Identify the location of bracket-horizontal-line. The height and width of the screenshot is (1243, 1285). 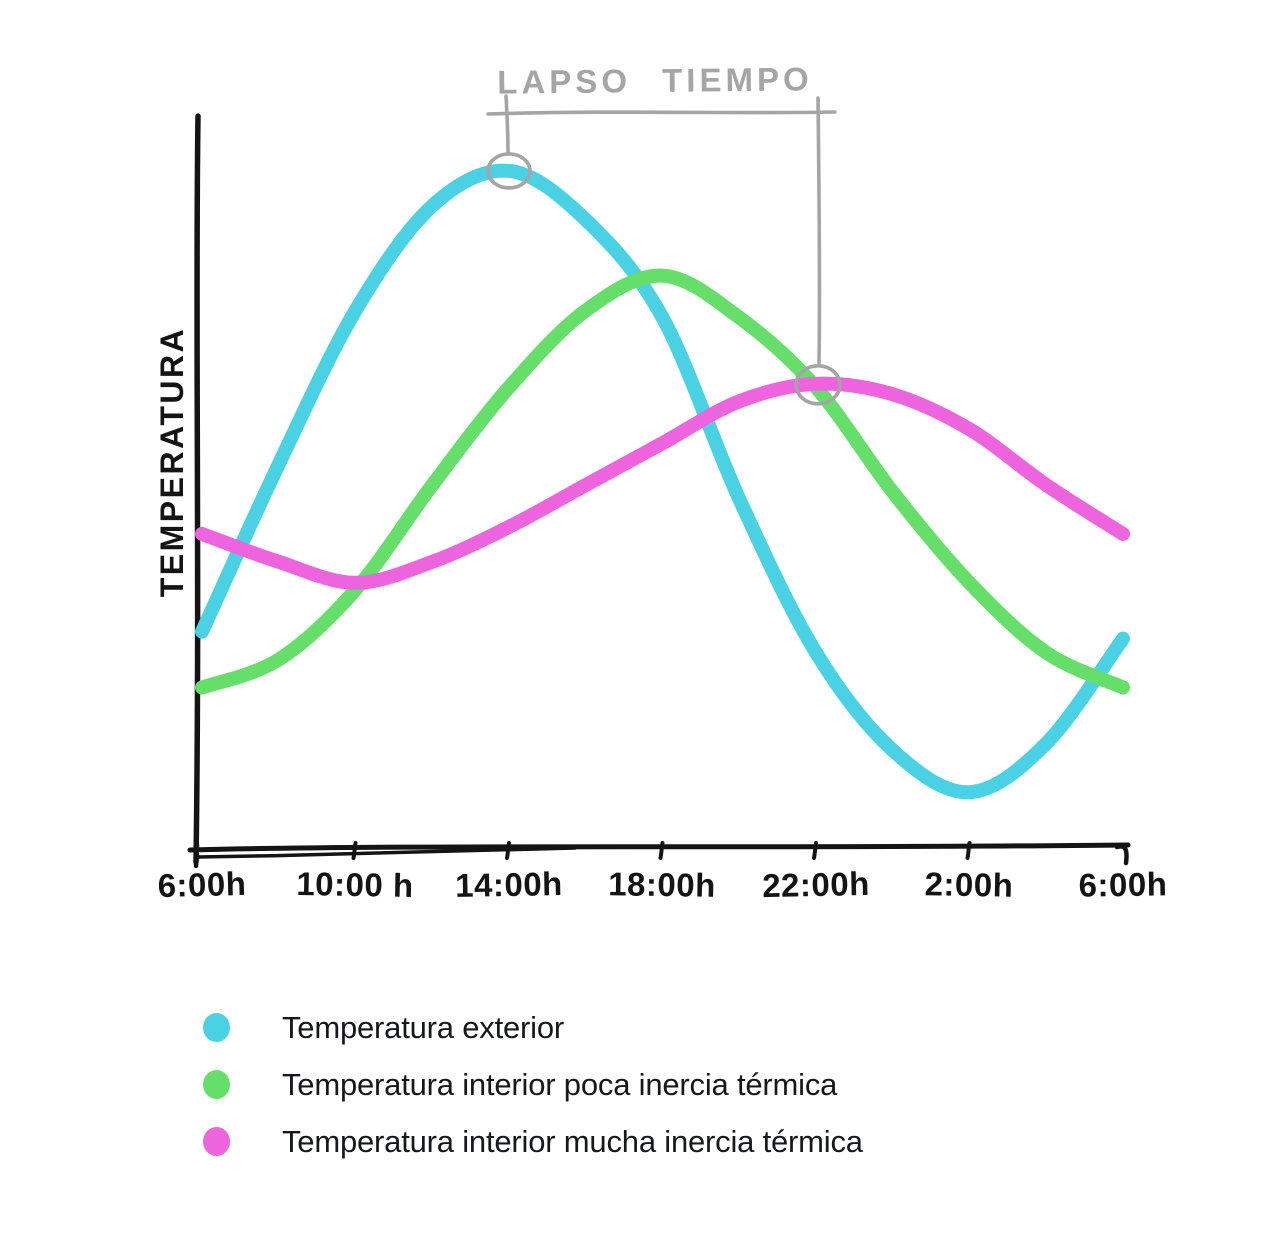
(661, 113).